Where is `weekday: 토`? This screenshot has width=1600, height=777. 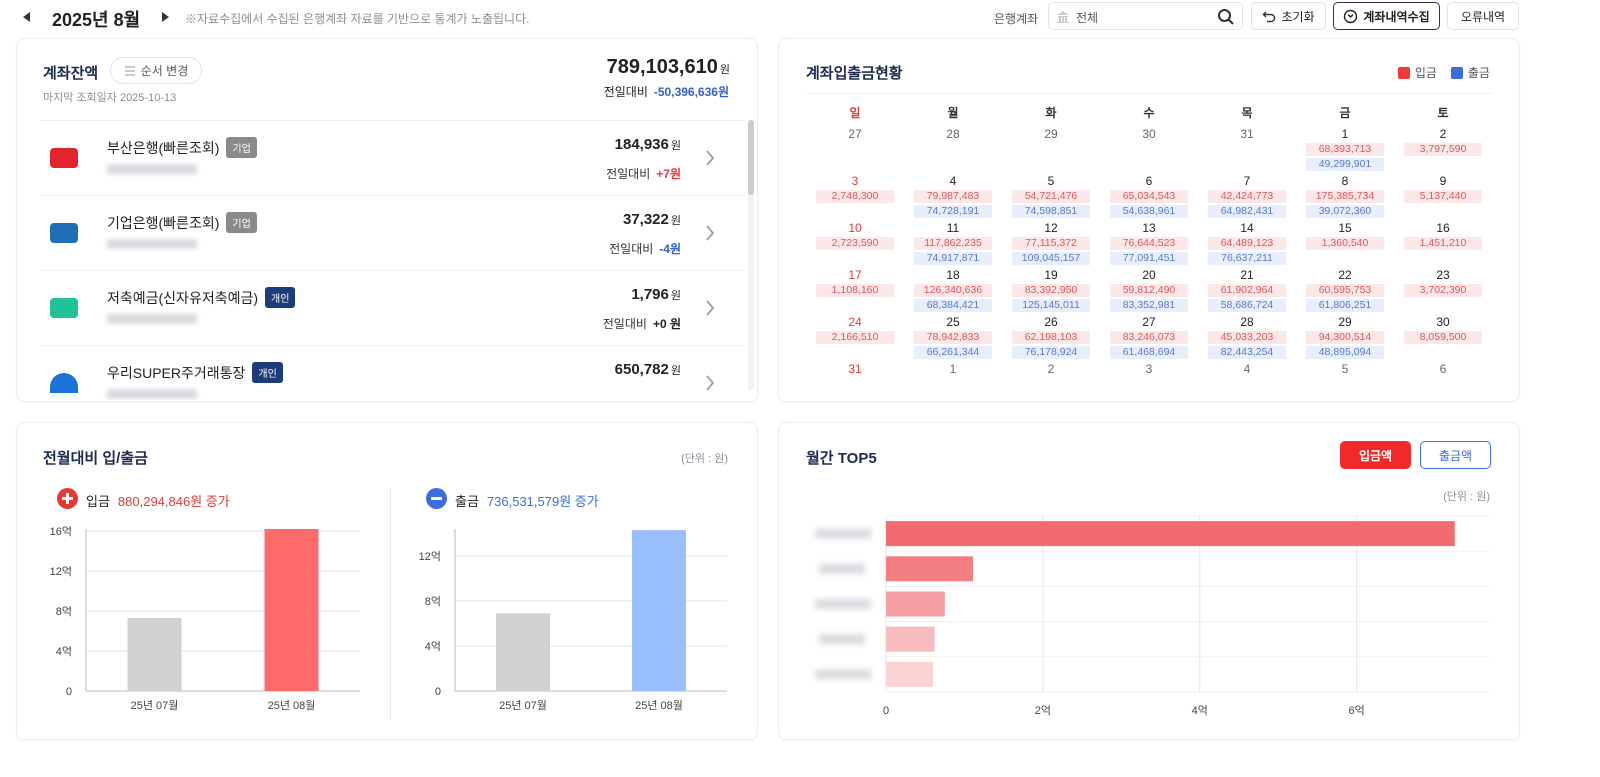
weekday: 토 is located at coordinates (1443, 113).